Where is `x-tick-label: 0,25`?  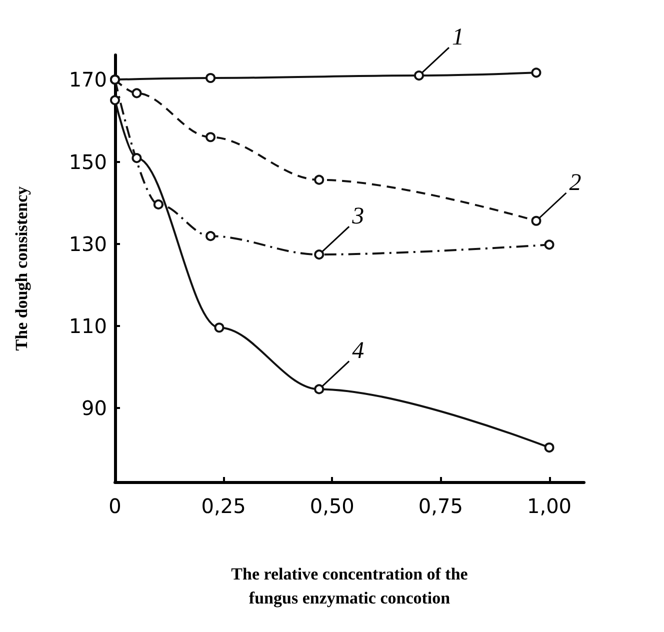 x-tick-label: 0,25 is located at coordinates (223, 506).